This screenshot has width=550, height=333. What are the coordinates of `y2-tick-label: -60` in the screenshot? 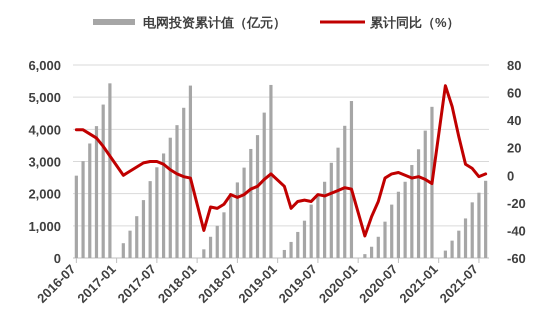 It's located at (516, 258).